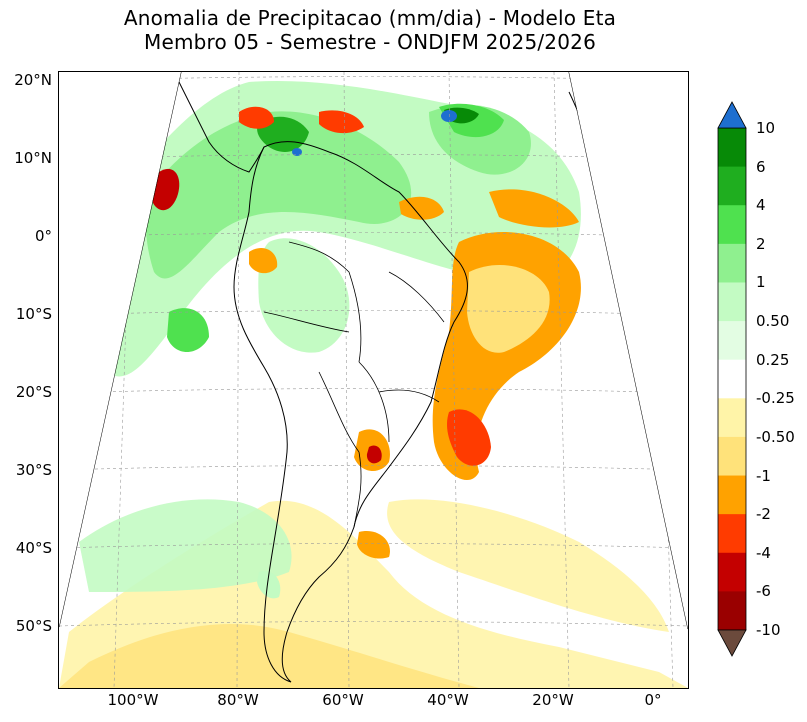 Image resolution: width=807 pixels, height=722 pixels. What do you see at coordinates (120, 350) in the screenshot?
I see `projection-left-edge` at bounding box center [120, 350].